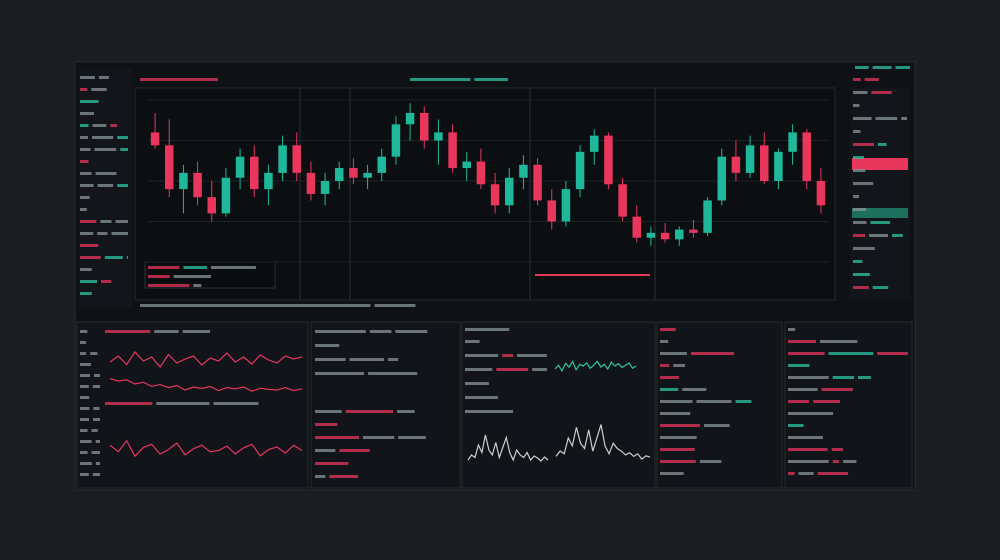 The image size is (1000, 560). Describe the element at coordinates (880, 194) in the screenshot. I see `right-sidebar` at that location.